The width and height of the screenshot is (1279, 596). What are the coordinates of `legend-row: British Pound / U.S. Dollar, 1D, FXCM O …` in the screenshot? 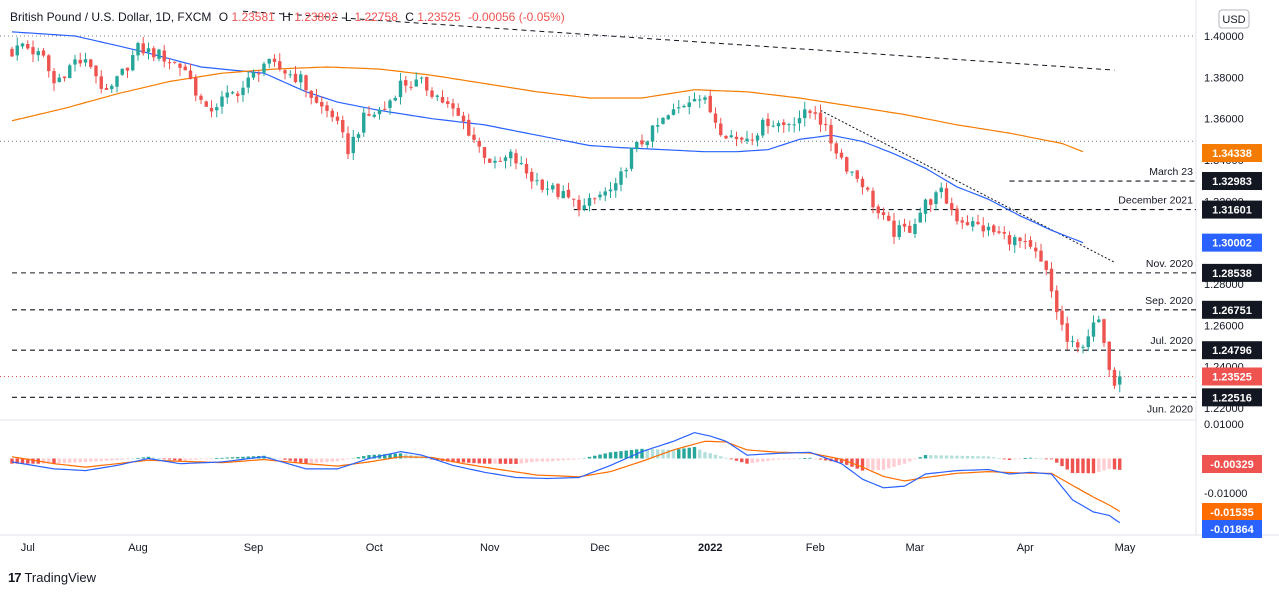 It's located at (287, 17).